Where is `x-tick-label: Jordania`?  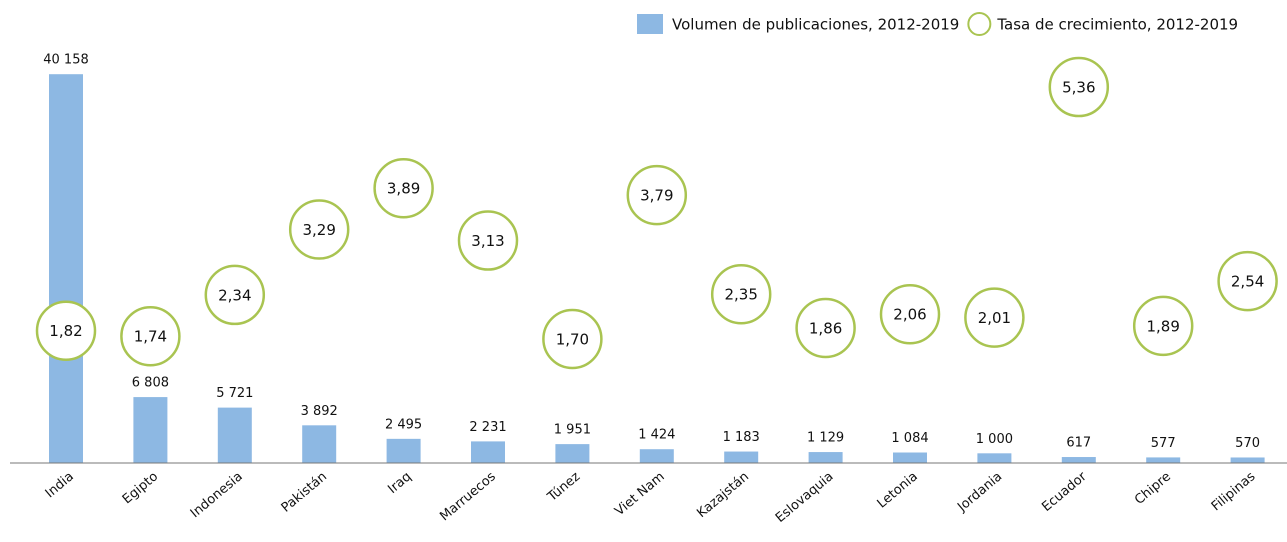
x-tick-label: Jordania is located at coordinates (979, 492).